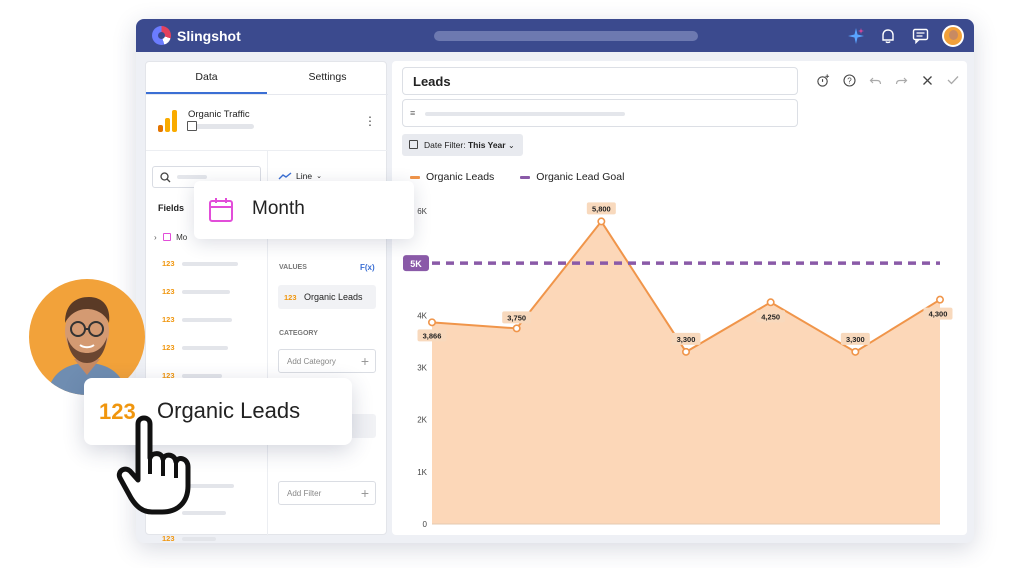 This screenshot has height=568, width=1024. Describe the element at coordinates (229, 410) in the screenshot. I see `leads-card-label: Organic Leads` at that location.